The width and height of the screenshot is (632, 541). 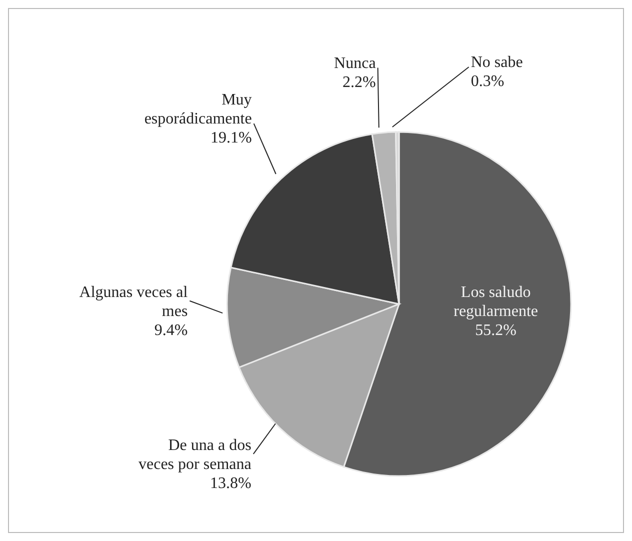 I want to click on data-label: 19.1%, so click(x=231, y=138).